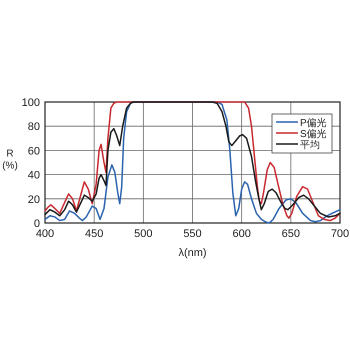 The height and width of the screenshot is (350, 350). I want to click on y-tick-label: 40, so click(34, 176).